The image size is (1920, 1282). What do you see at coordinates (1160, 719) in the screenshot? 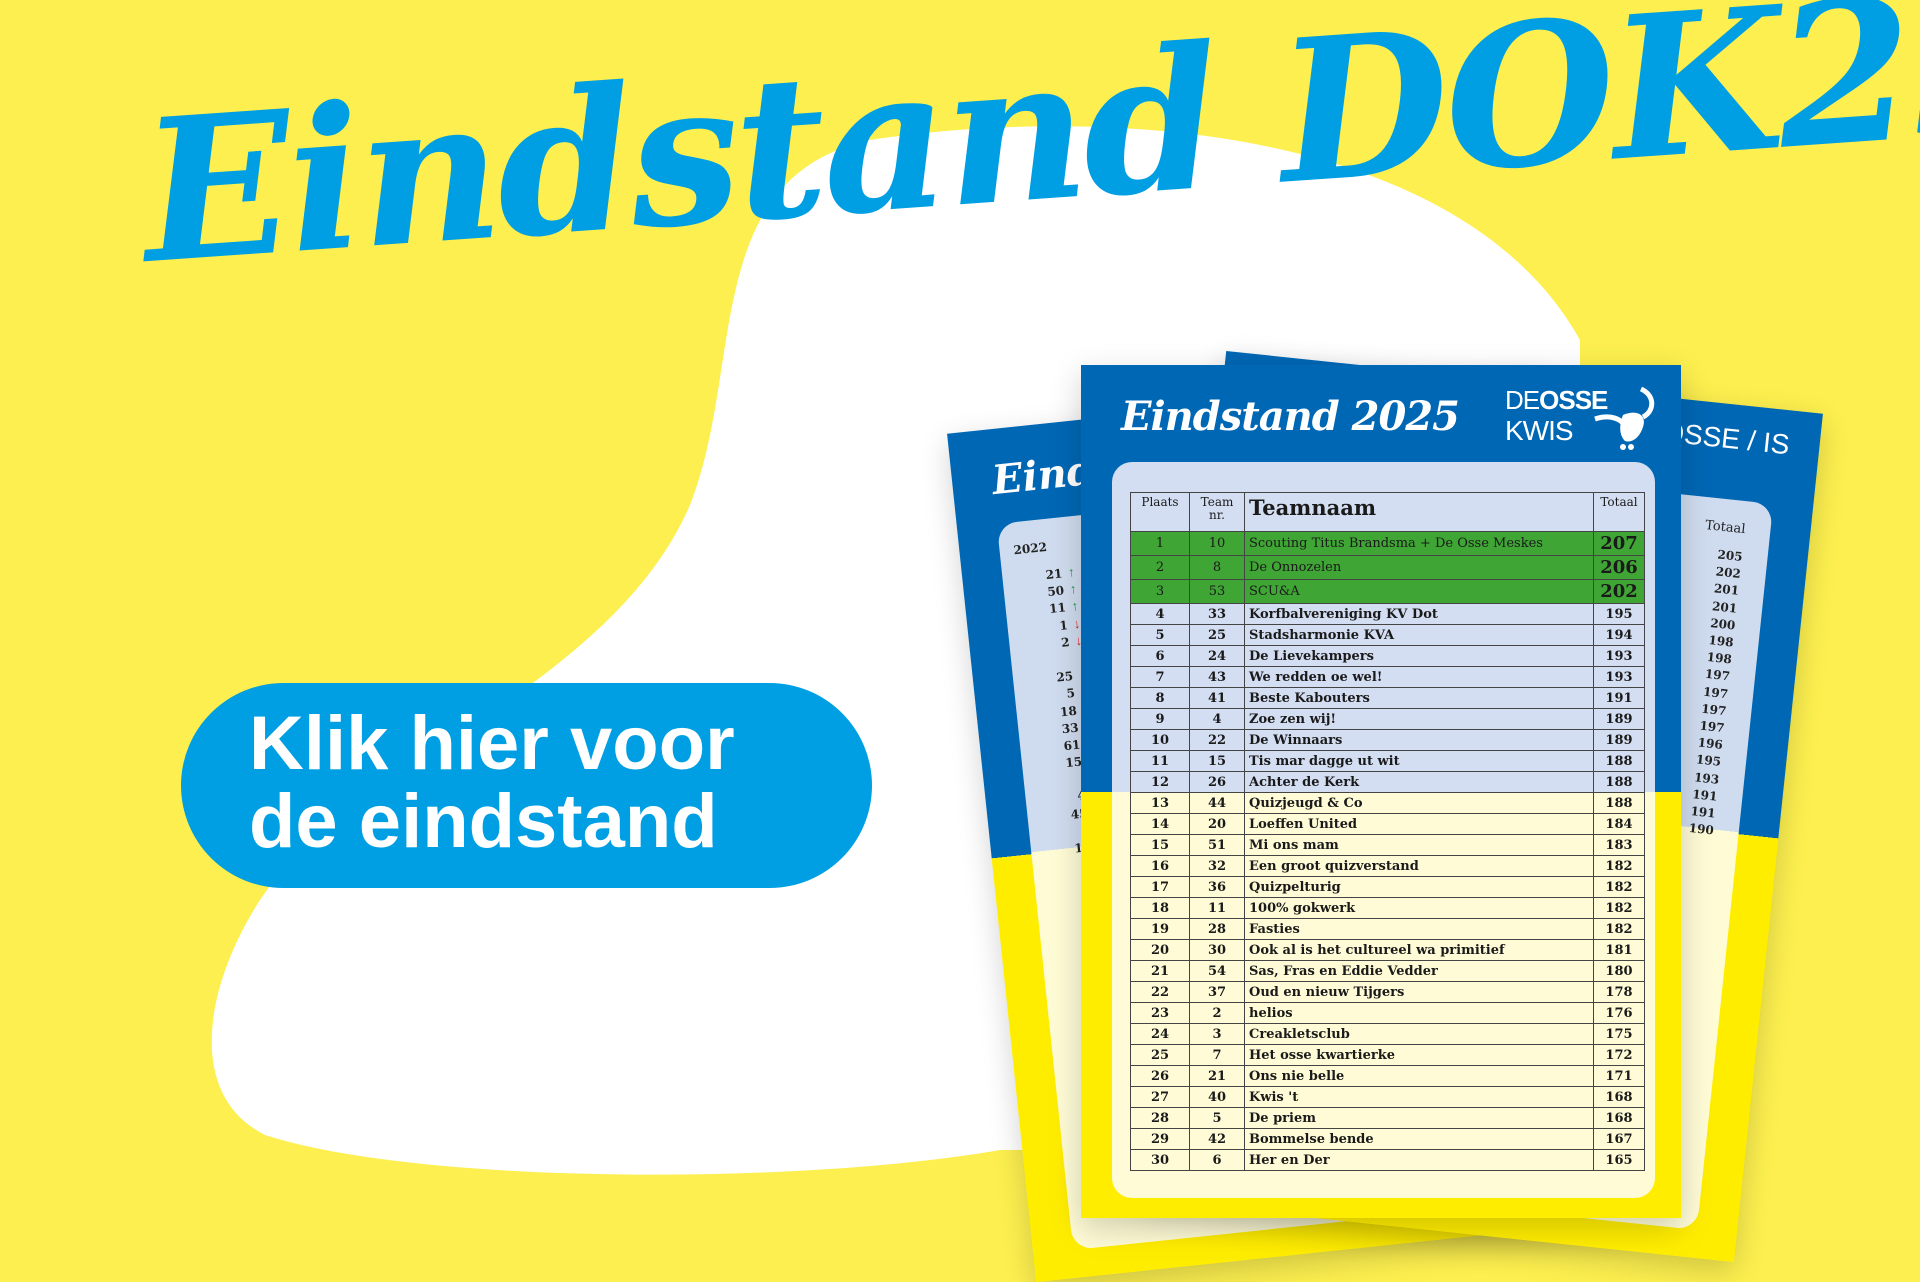
I see `place-cell: 9` at bounding box center [1160, 719].